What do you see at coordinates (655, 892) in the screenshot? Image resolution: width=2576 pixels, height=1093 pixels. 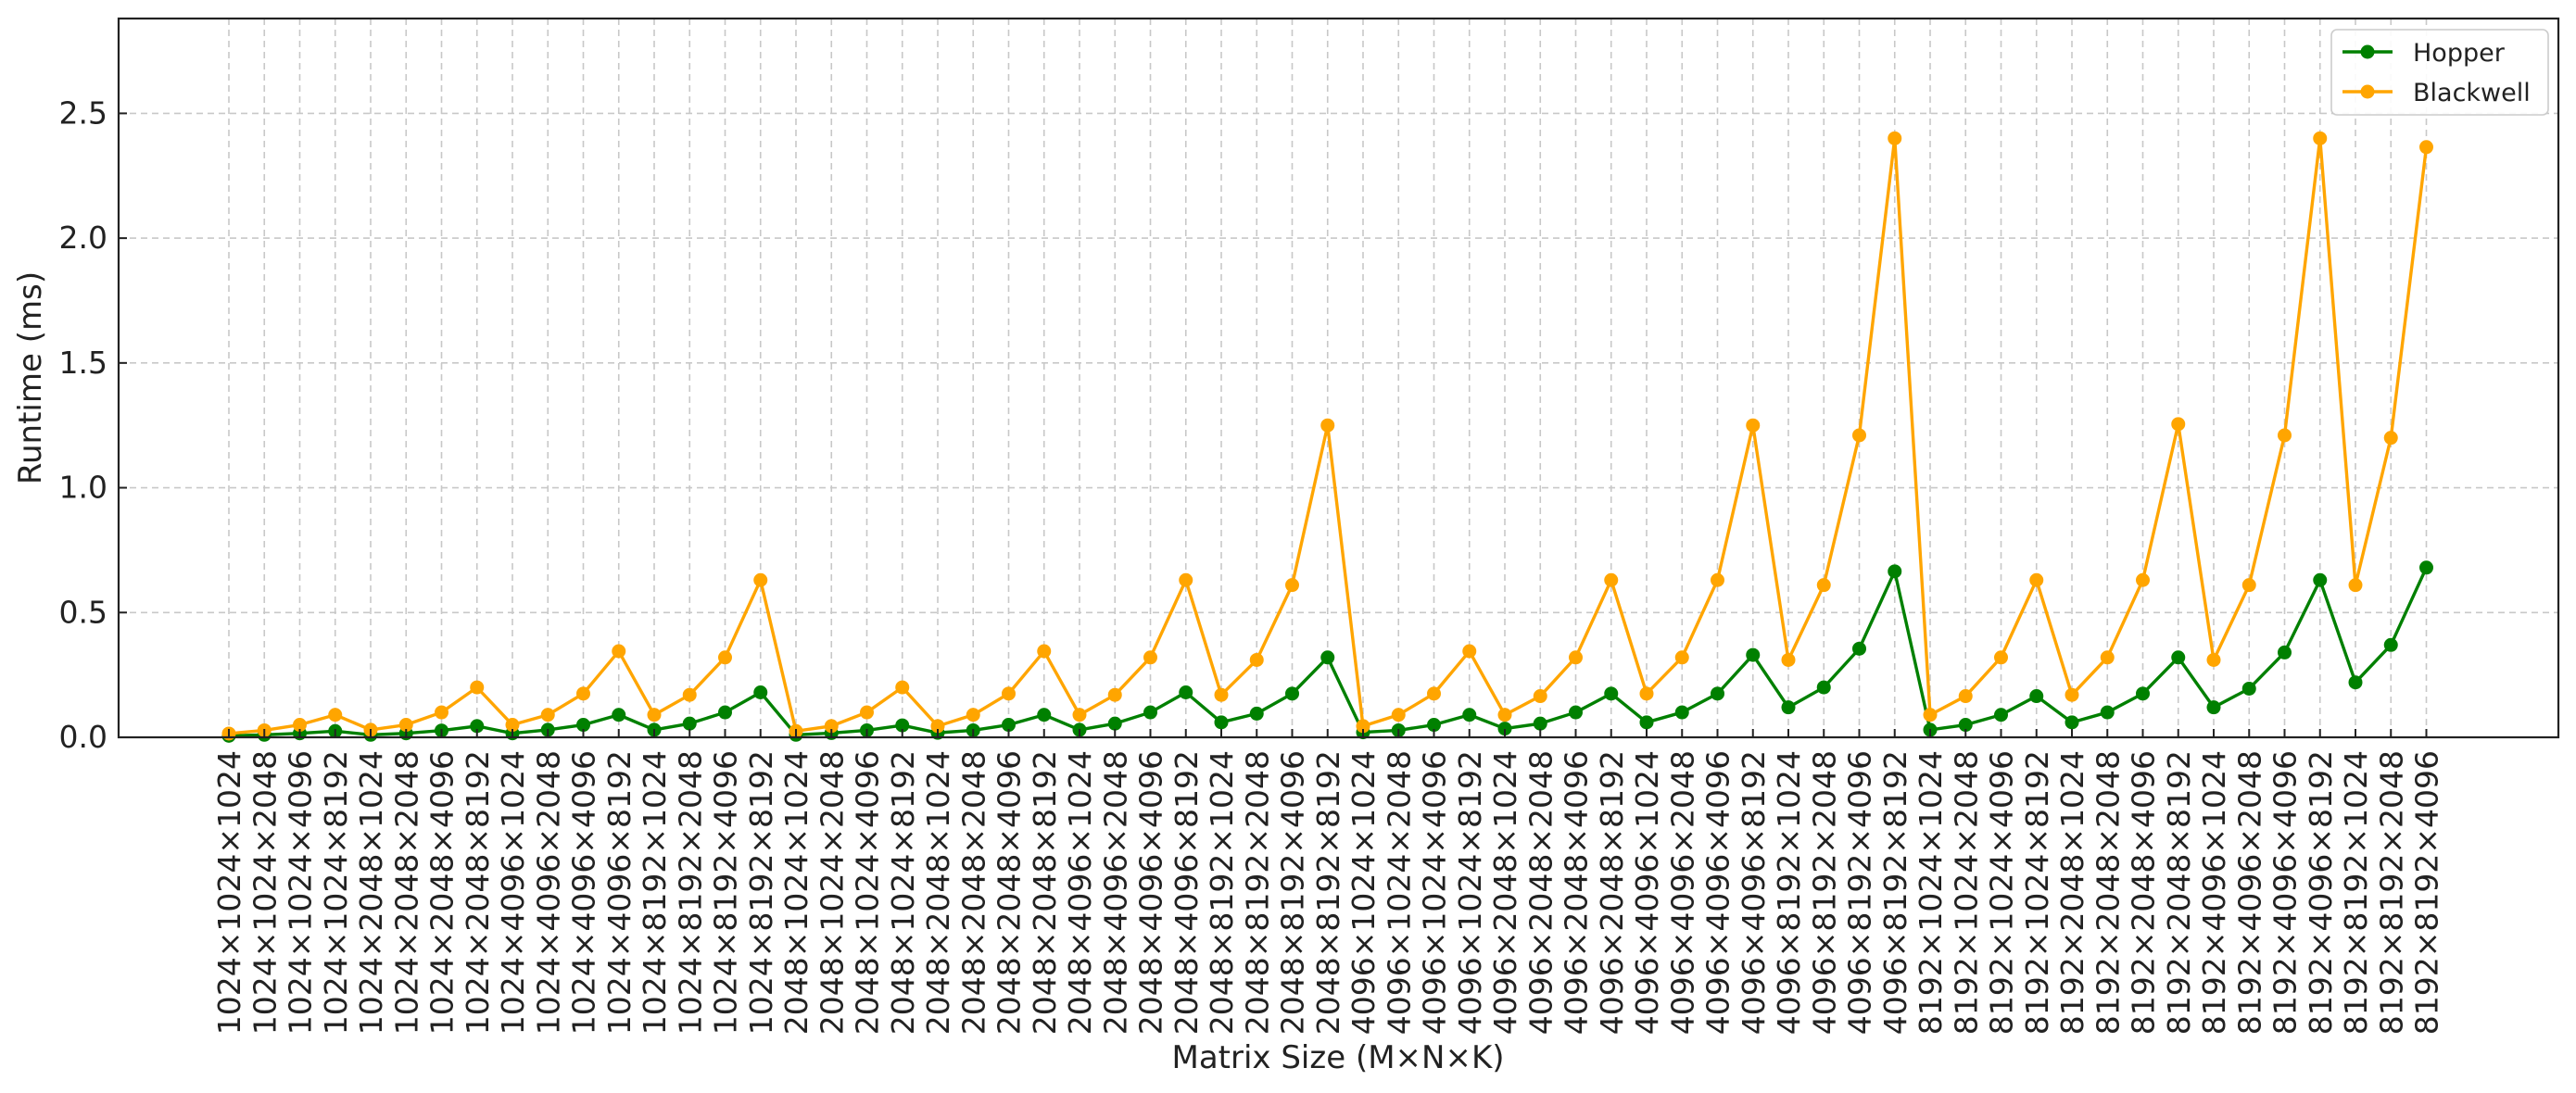 I see `x-tick-label: 1024×8192×1024` at bounding box center [655, 892].